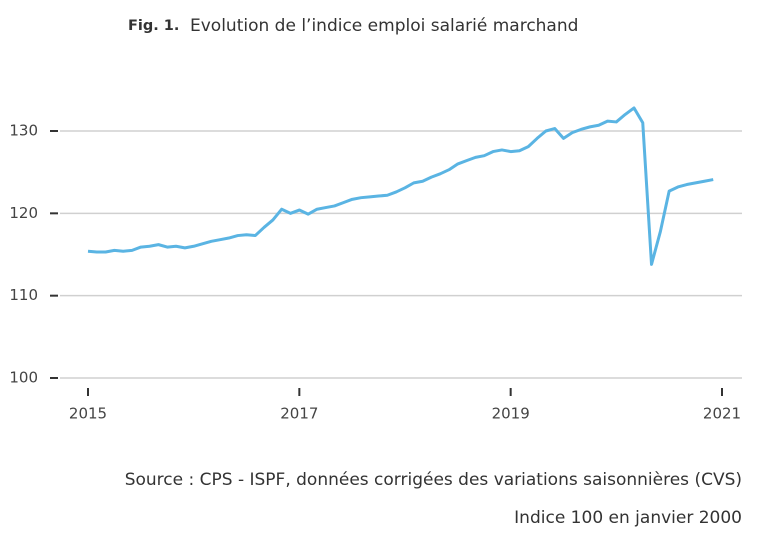 The height and width of the screenshot is (538, 764). Describe the element at coordinates (153, 26) in the screenshot. I see `figure-label: Fig. 1.` at that location.